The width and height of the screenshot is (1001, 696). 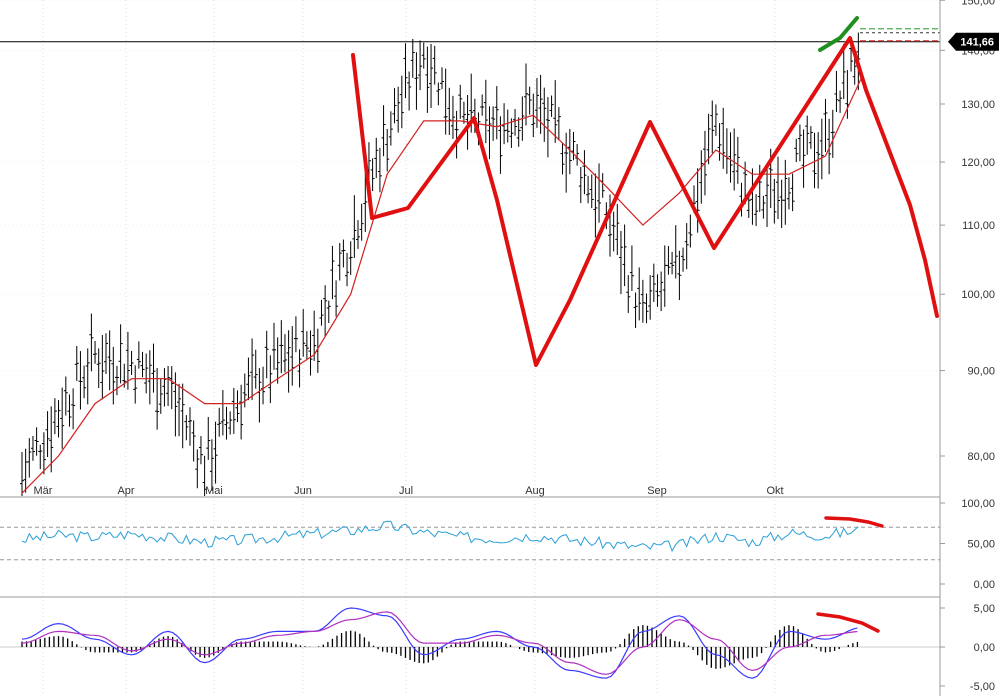 What do you see at coordinates (984, 648) in the screenshot?
I see `macd-y-tick-label: 0,00` at bounding box center [984, 648].